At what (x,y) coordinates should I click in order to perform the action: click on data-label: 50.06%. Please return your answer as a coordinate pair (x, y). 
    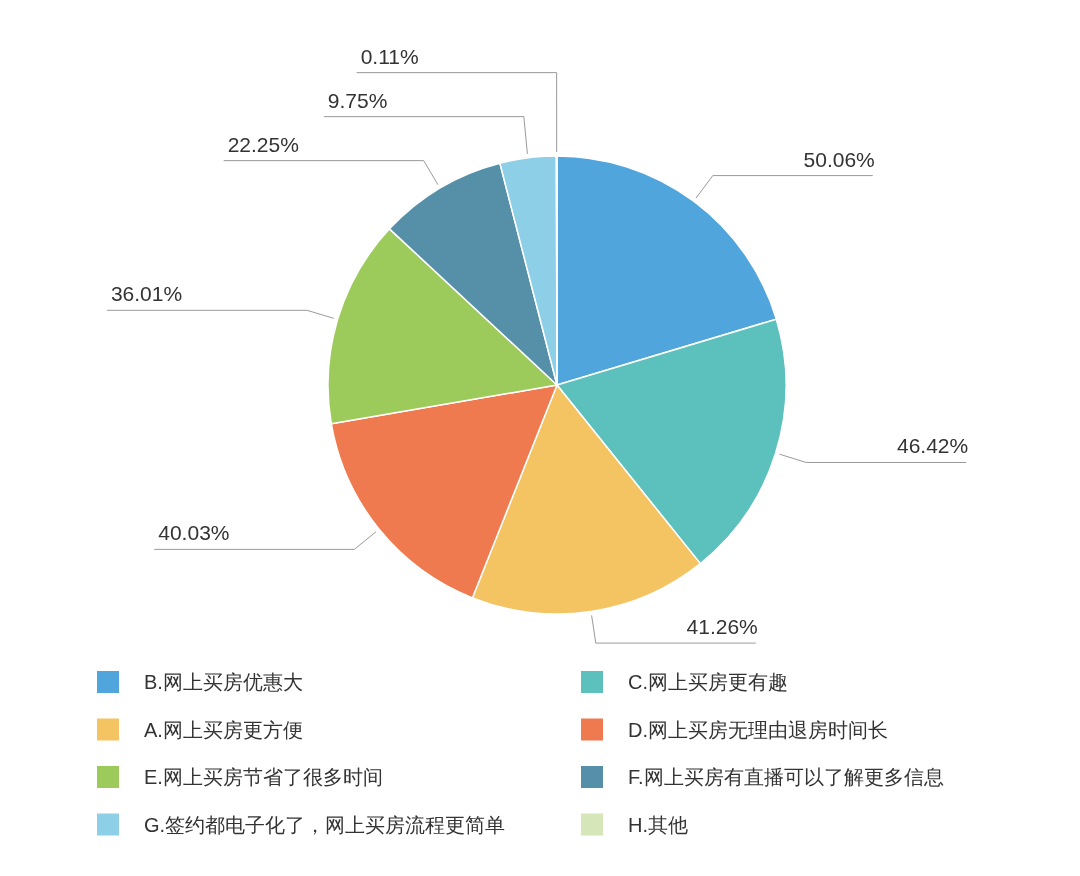
    Looking at the image, I should click on (839, 159).